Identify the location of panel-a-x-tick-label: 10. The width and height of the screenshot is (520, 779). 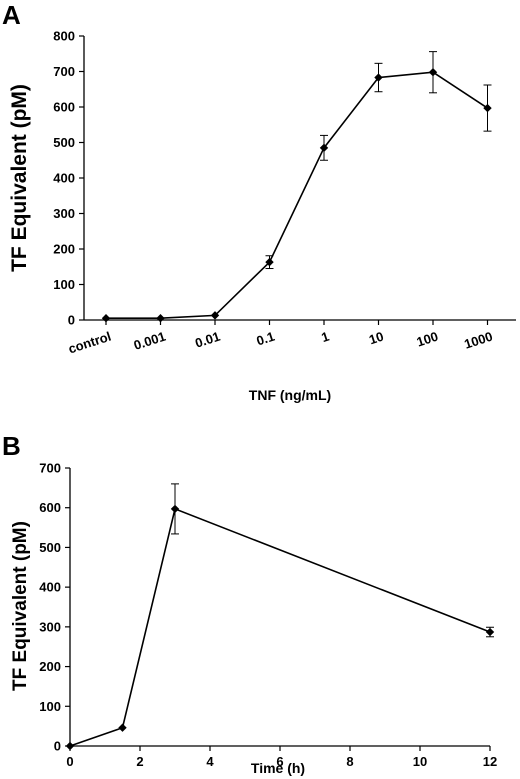
(376, 338).